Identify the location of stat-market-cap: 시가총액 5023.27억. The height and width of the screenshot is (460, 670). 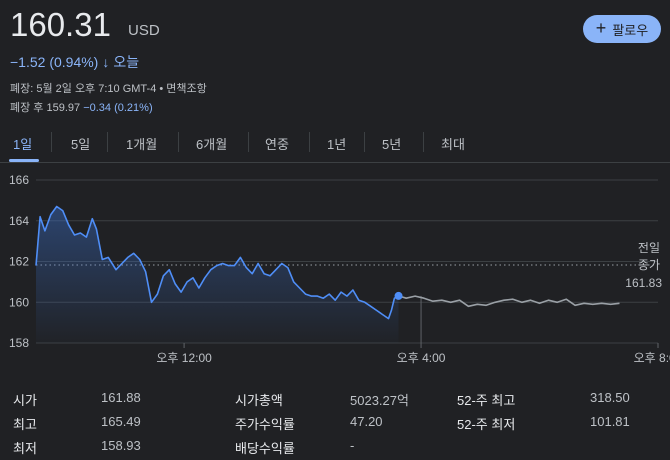
(322, 399).